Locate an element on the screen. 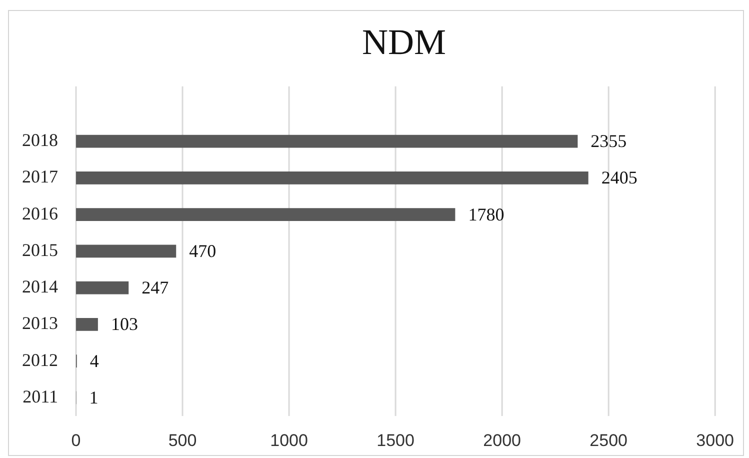 The image size is (749, 458). x-tick-label: 2000 is located at coordinates (502, 440).